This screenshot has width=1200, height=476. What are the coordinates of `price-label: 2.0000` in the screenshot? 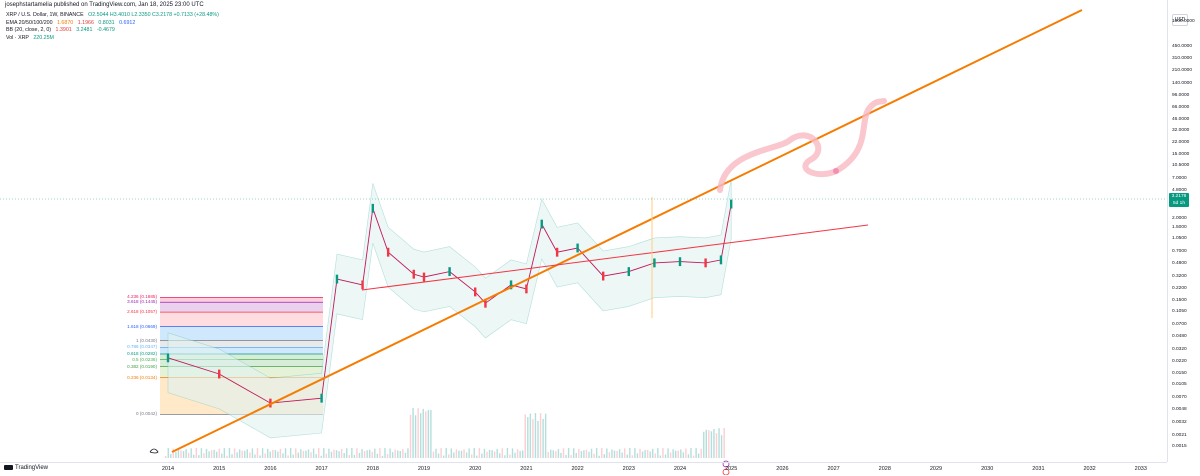 It's located at (1179, 218).